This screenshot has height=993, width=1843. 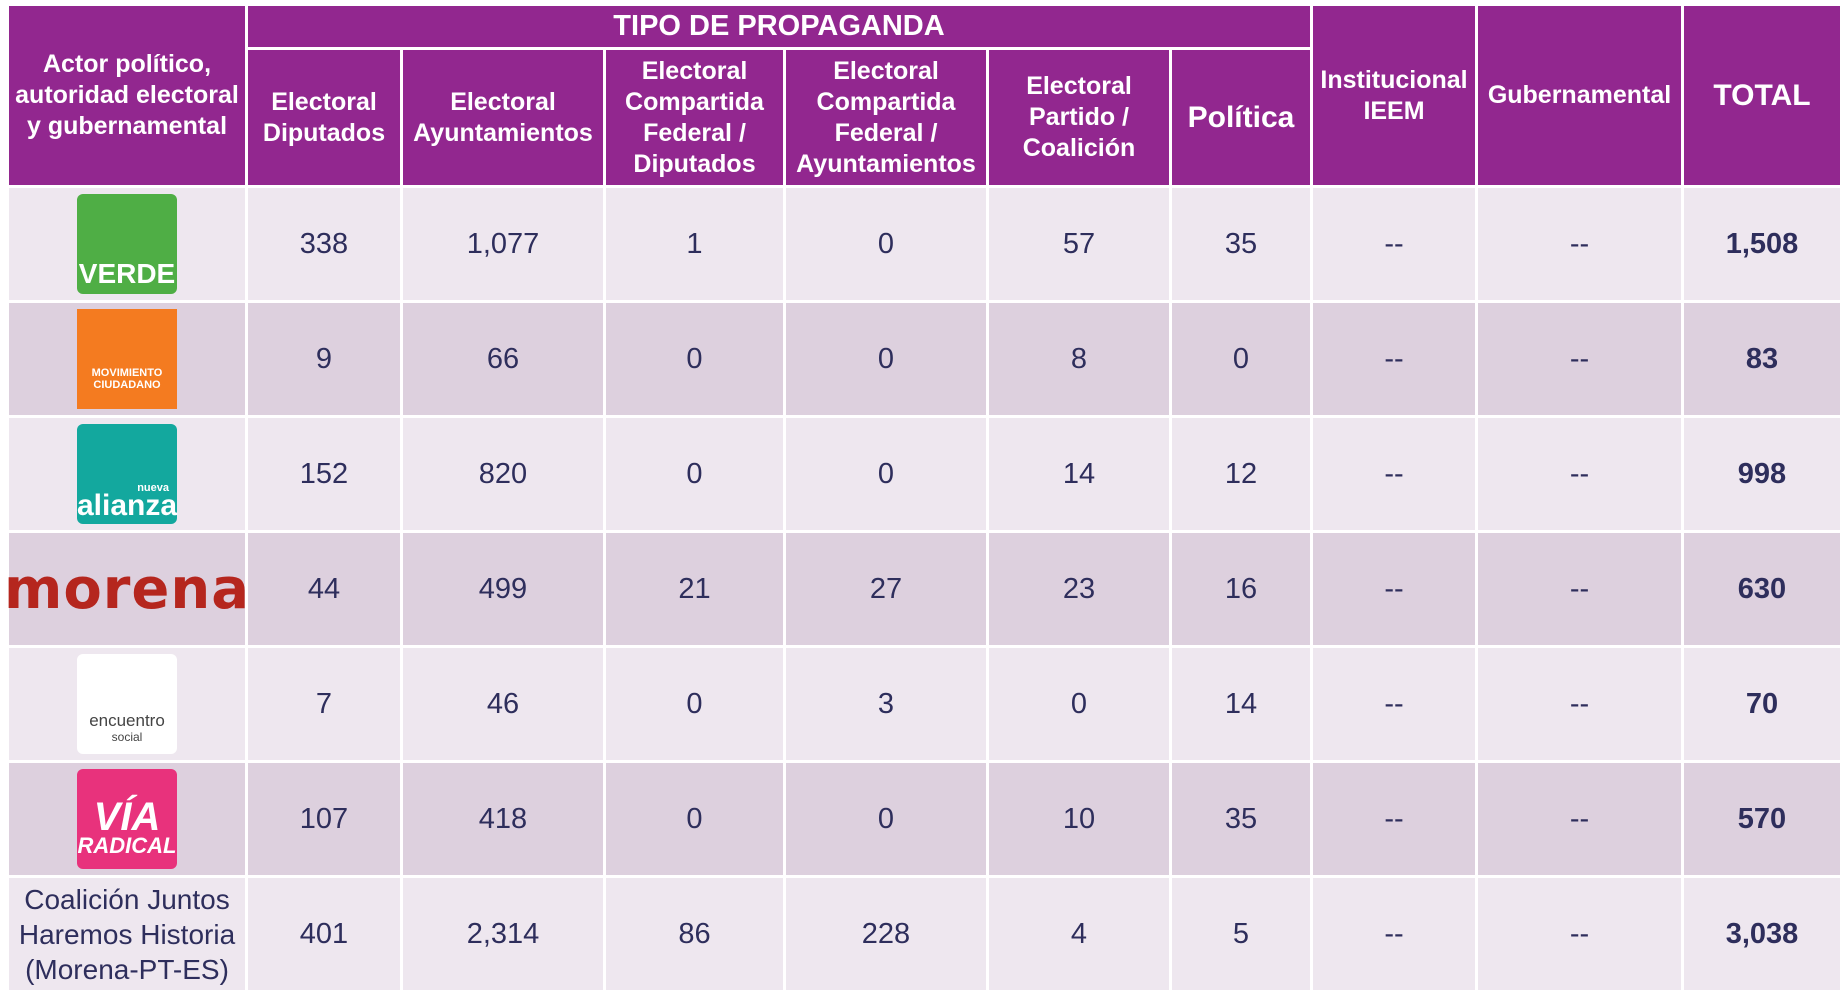 What do you see at coordinates (324, 474) in the screenshot?
I see `value-cell: 152` at bounding box center [324, 474].